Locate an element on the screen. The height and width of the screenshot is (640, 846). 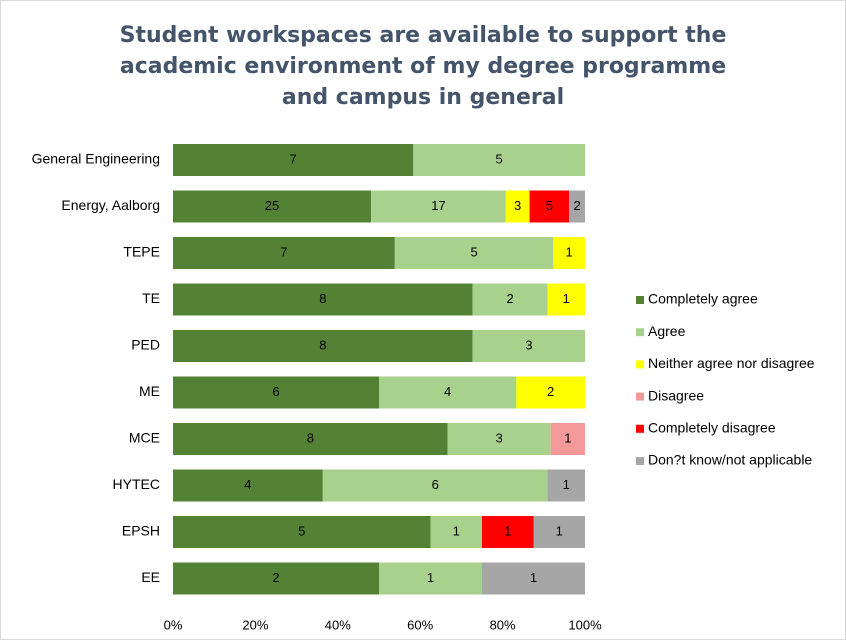
legend-label: Don?t know/not applicable is located at coordinates (730, 460).